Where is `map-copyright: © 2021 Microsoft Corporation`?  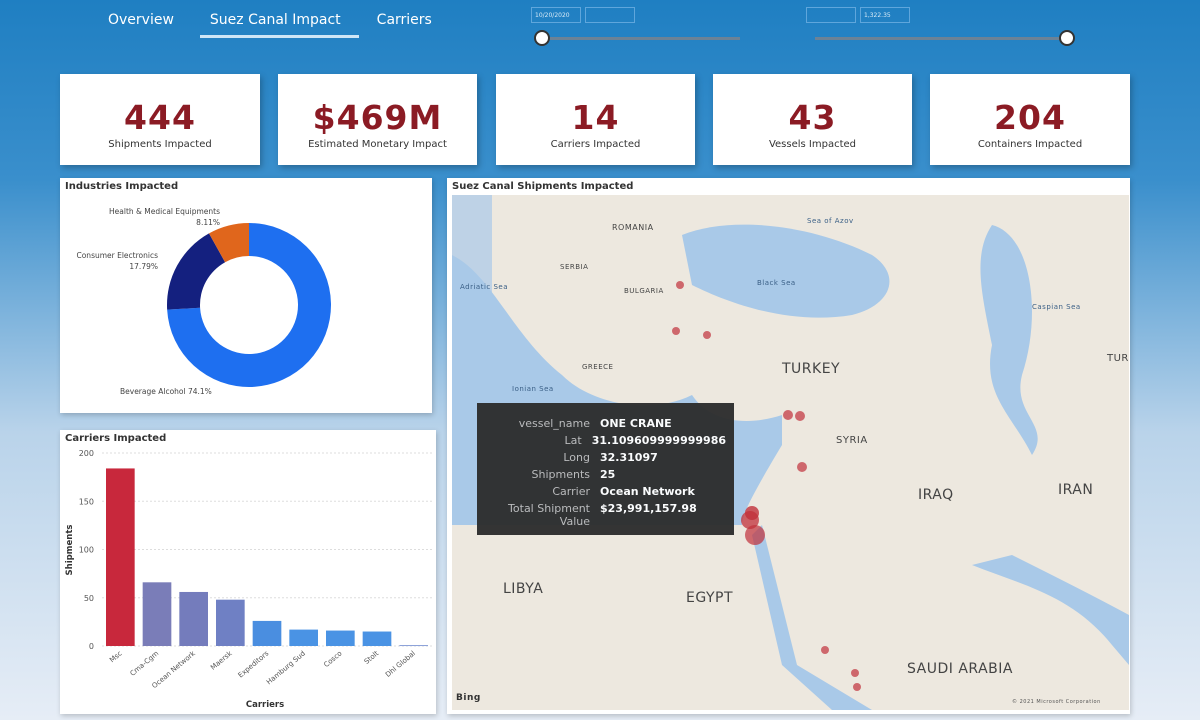 map-copyright: © 2021 Microsoft Corporation is located at coordinates (1056, 702).